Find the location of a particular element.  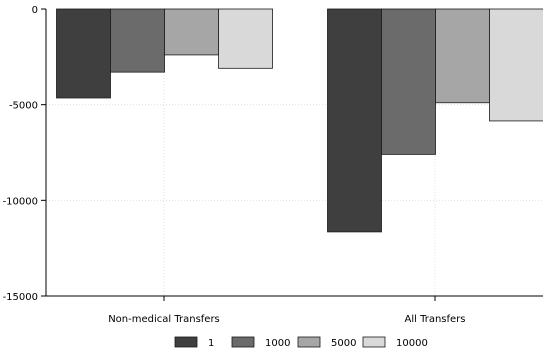

y-tick-label: -5000 is located at coordinates (23, 106).